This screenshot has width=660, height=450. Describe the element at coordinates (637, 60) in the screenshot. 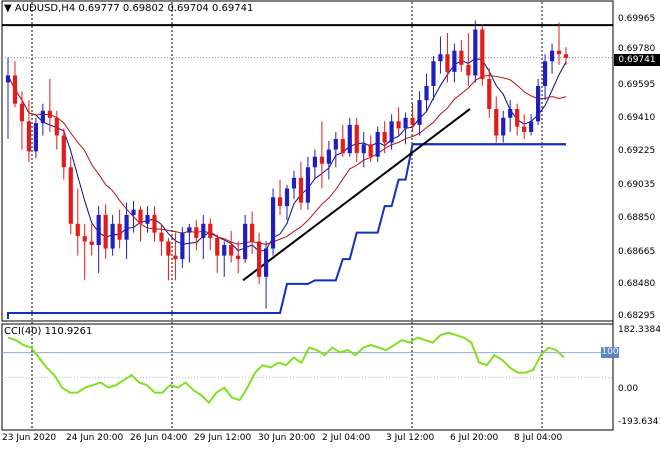

I see `current-price-badge: 0.69741` at that location.